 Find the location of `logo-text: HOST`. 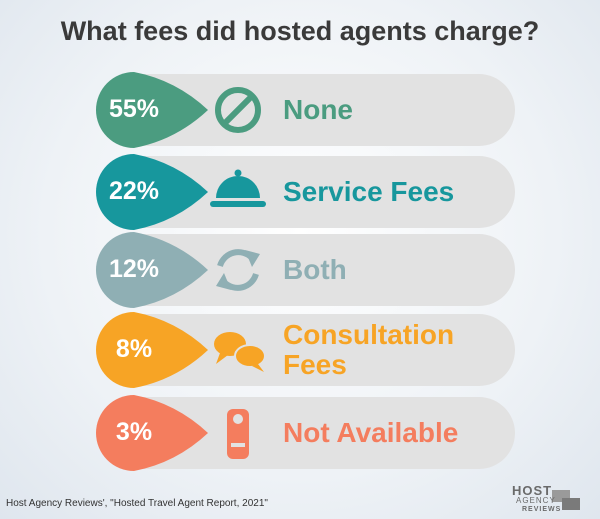

logo-text: HOST is located at coordinates (532, 490).